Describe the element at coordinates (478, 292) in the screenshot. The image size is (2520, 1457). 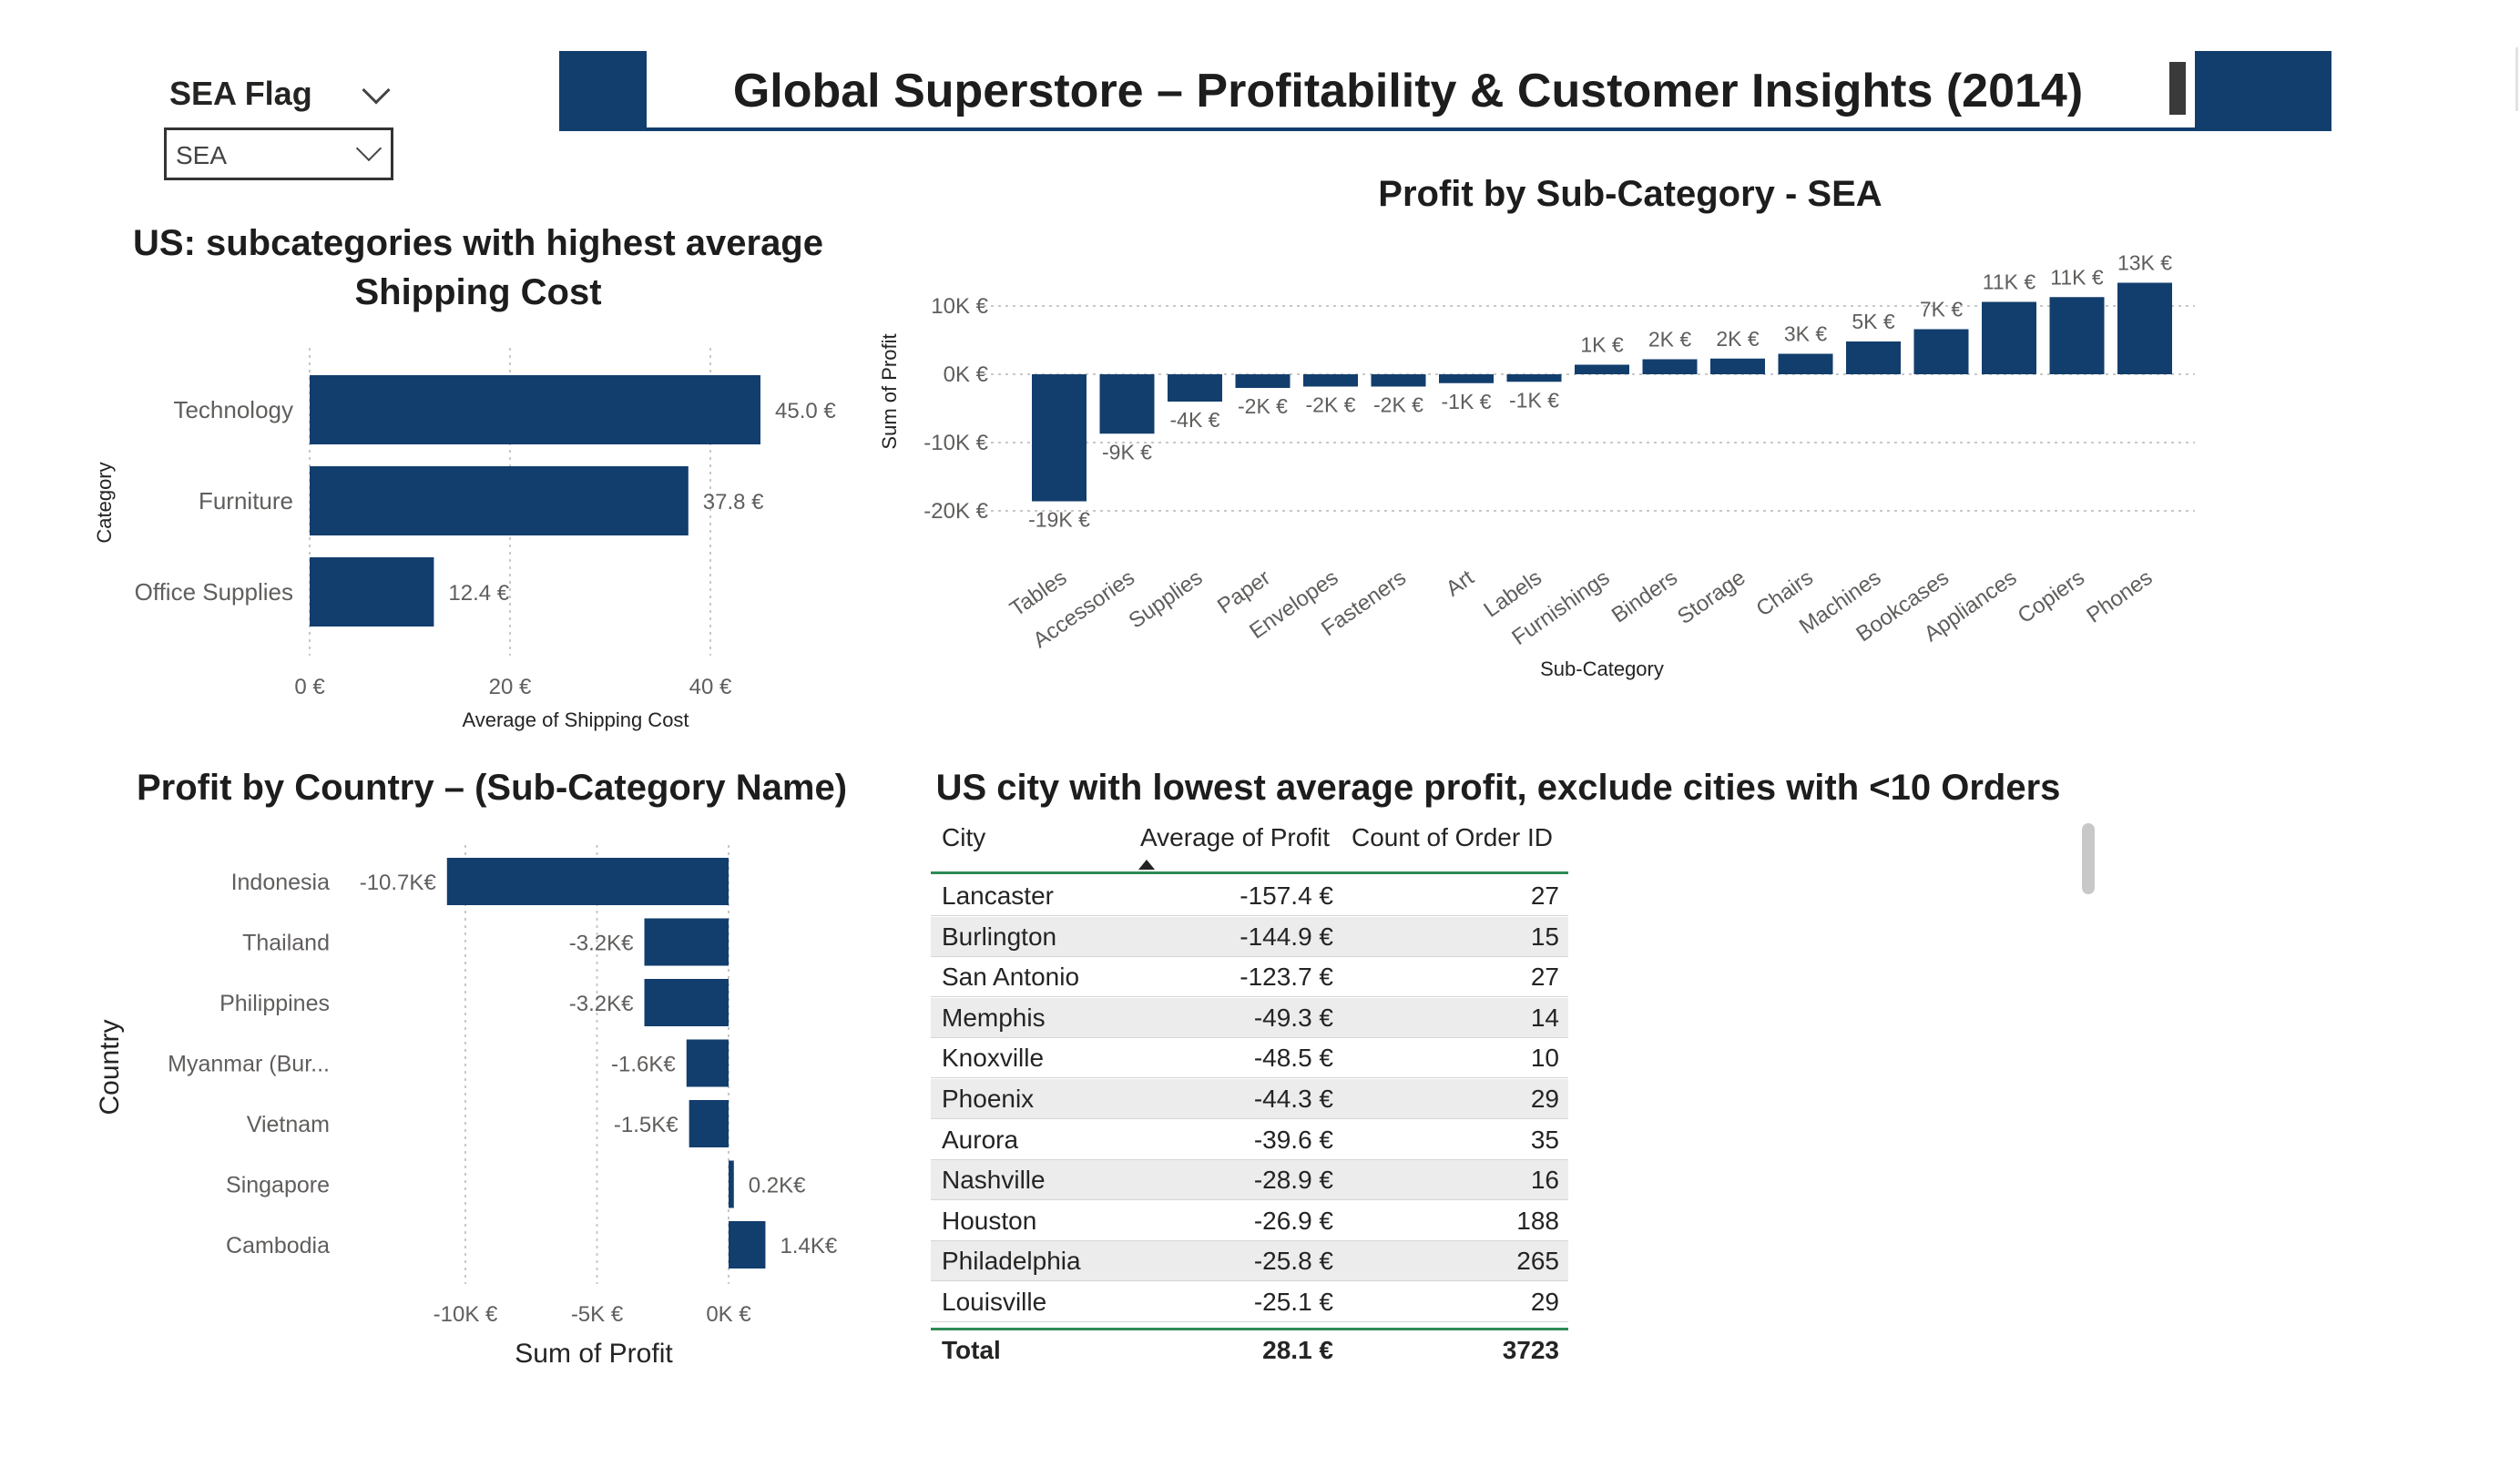
I see `shipping-title-line2: Shipping Cost` at that location.